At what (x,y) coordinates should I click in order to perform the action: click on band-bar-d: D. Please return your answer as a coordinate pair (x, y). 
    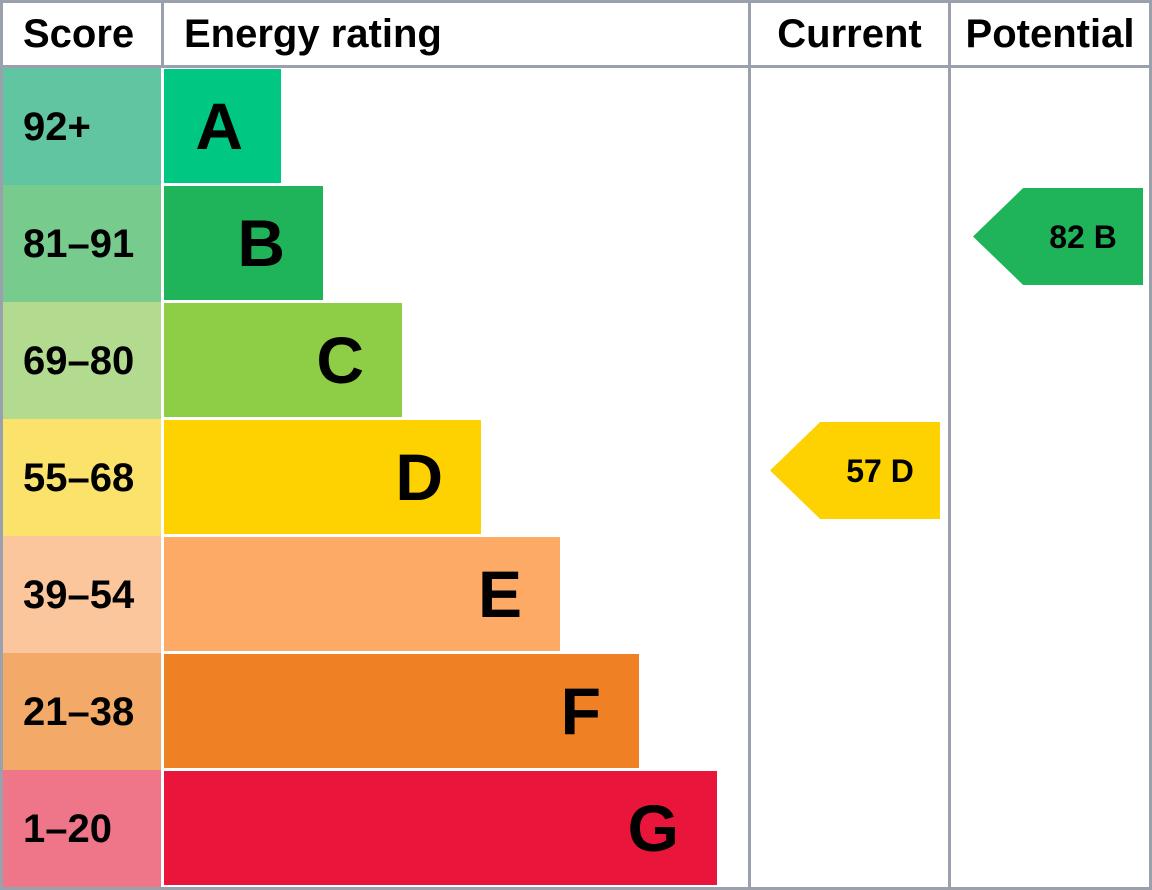
    Looking at the image, I should click on (322, 477).